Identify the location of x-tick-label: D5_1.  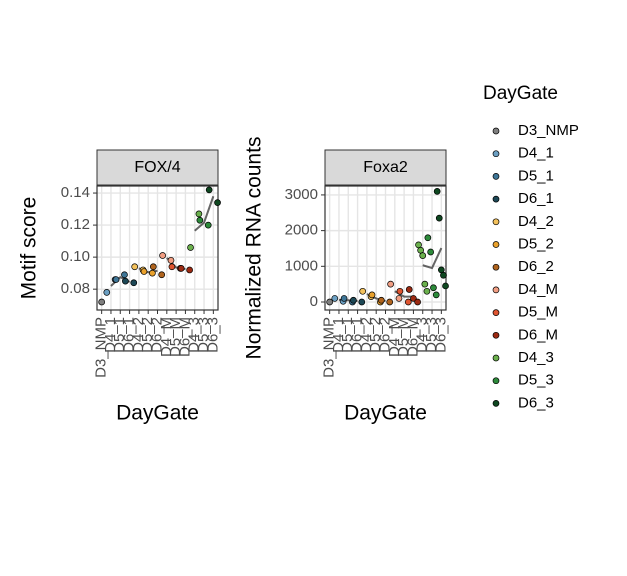
(119, 335).